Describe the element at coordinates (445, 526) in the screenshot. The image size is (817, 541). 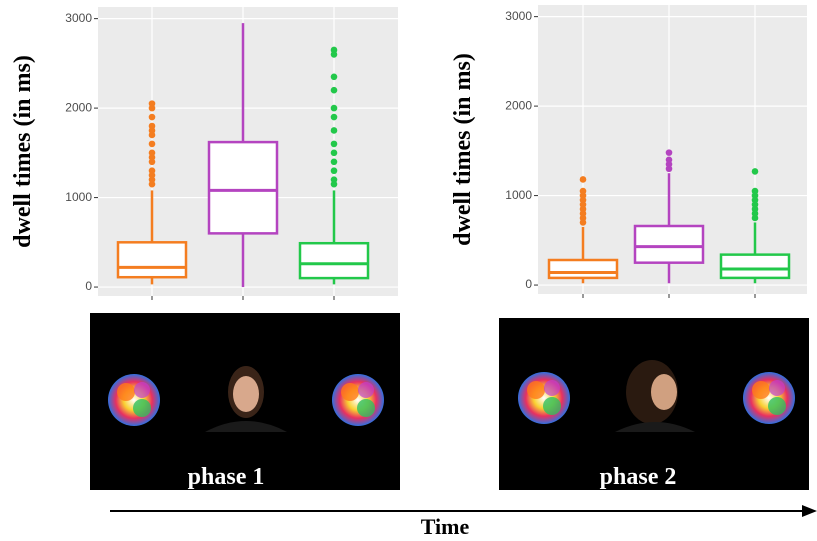
I see `time-label: Time` at that location.